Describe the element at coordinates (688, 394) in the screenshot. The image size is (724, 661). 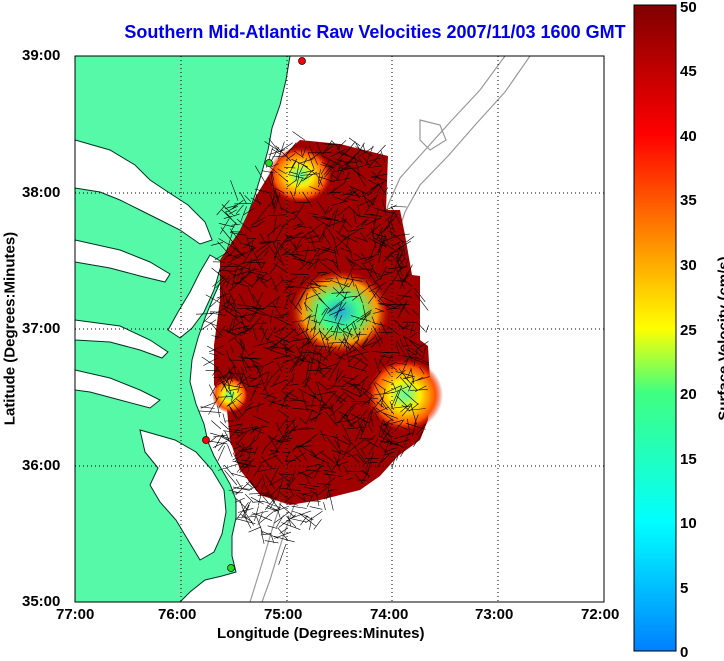
I see `colorbar-tick: 20` at that location.